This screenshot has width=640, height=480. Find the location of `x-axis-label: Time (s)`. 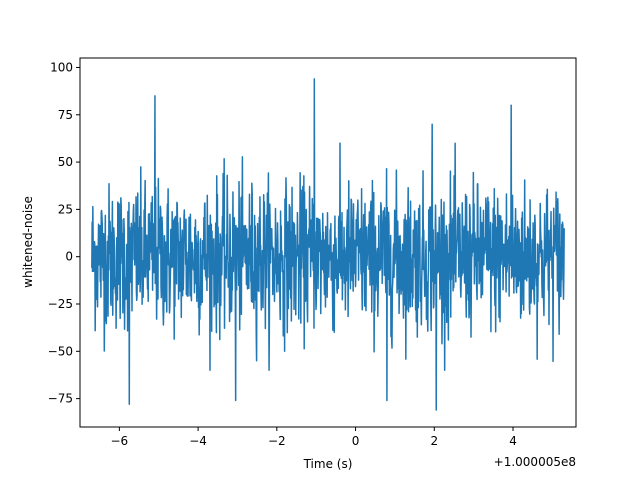

x-axis-label: Time (s) is located at coordinates (328, 464).